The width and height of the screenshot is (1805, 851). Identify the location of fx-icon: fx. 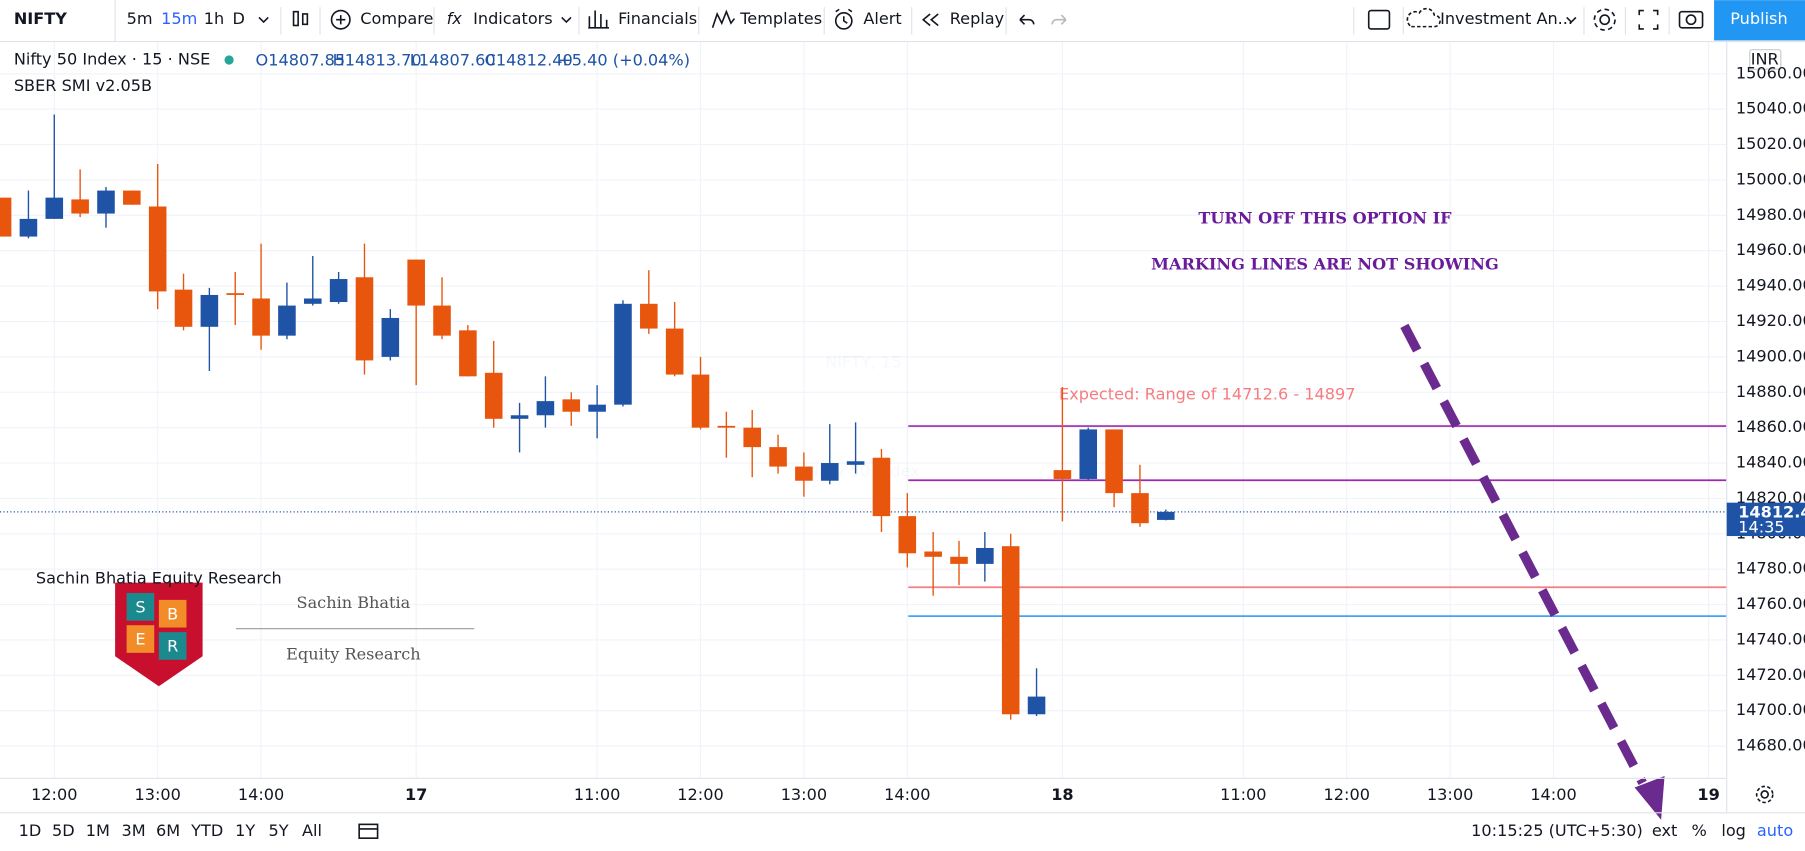
(455, 18).